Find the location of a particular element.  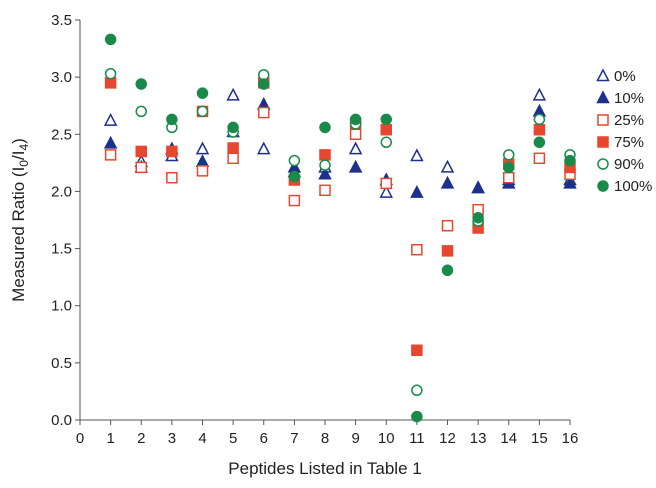

legend-marker-75pct is located at coordinates (603, 142).